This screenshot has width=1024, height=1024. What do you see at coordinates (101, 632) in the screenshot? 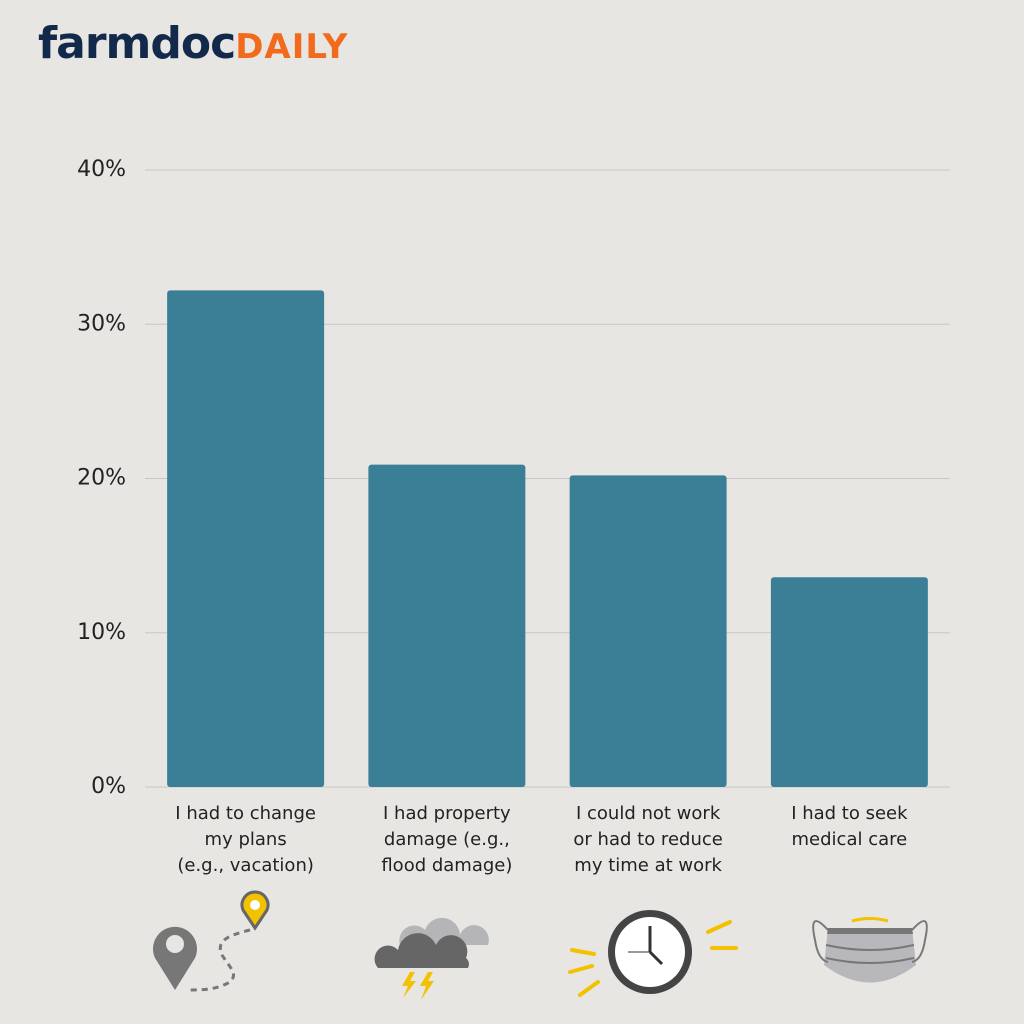
I see `y-tick-label: 10%` at bounding box center [101, 632].